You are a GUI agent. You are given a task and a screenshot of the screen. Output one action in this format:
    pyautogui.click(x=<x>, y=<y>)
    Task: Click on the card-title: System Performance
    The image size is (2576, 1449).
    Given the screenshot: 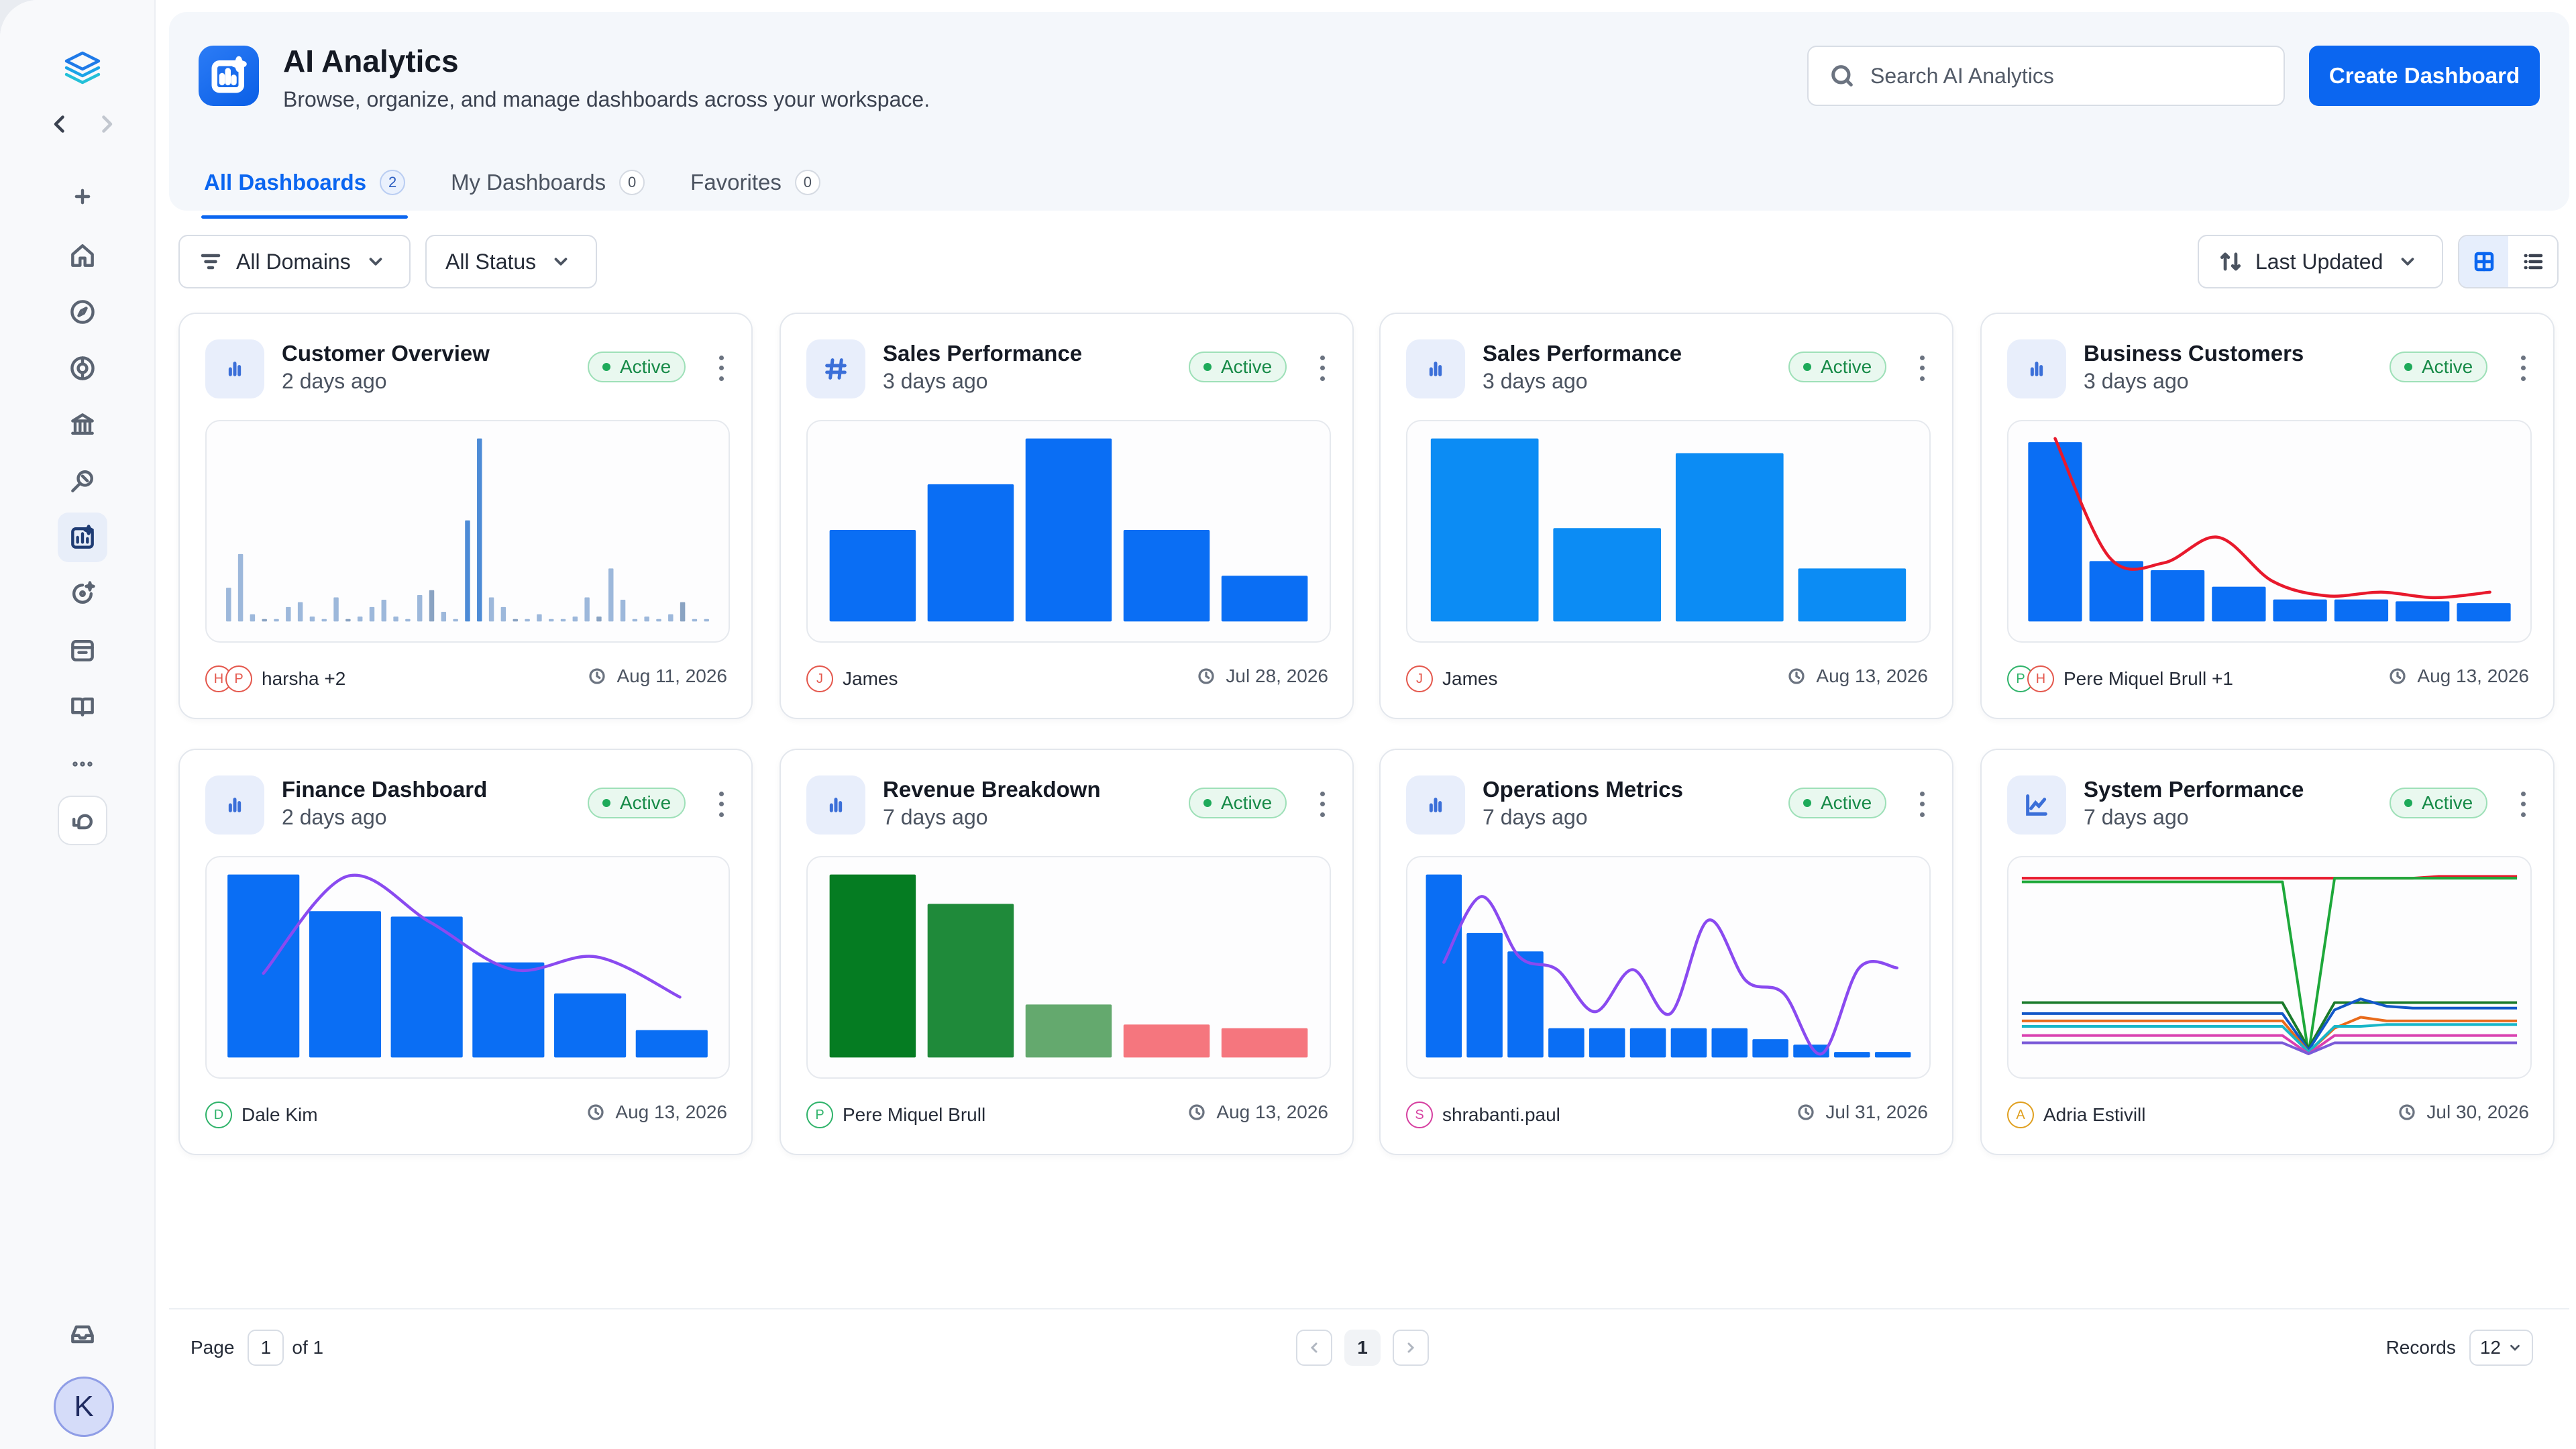 What is the action you would take?
    pyautogui.click(x=2194, y=789)
    